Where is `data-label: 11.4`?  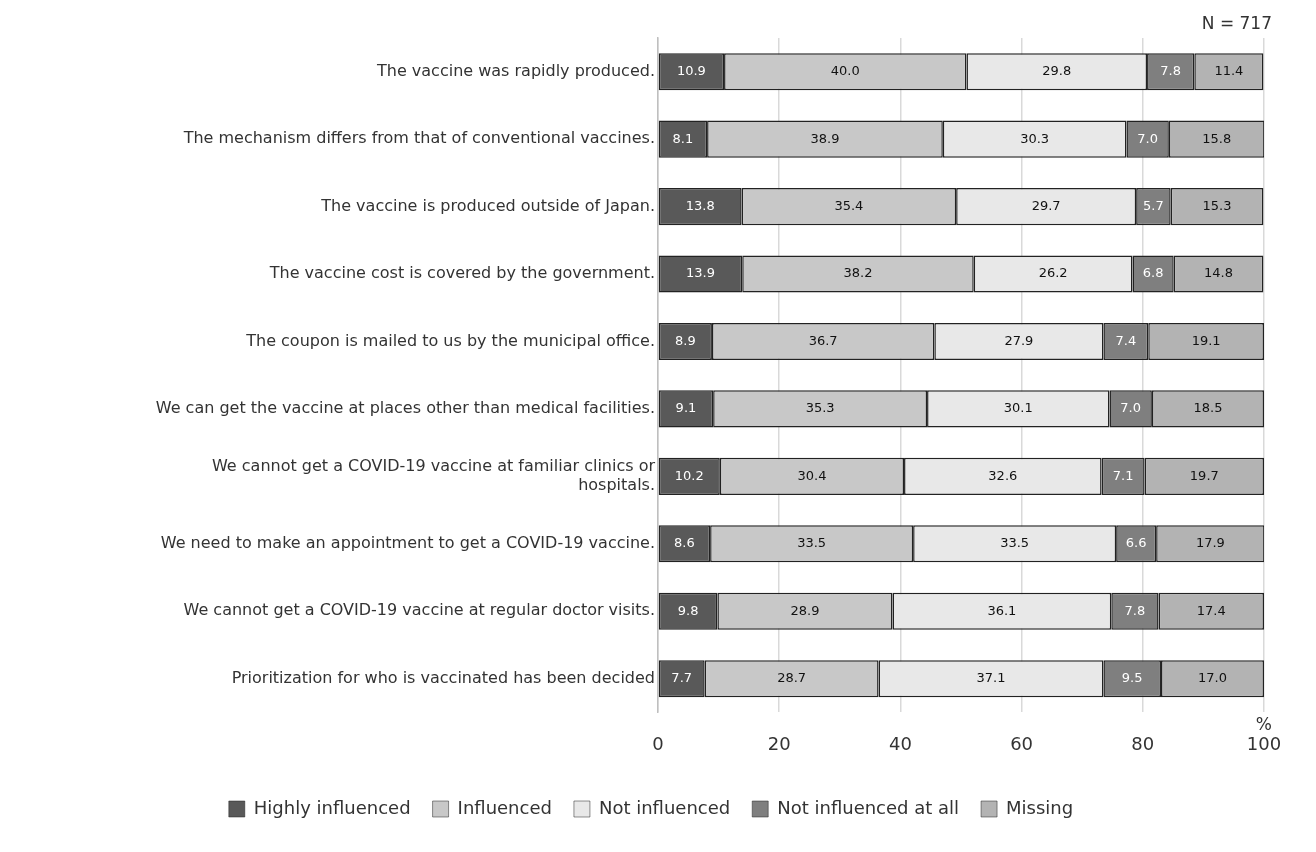
data-label: 11.4 is located at coordinates (1229, 71).